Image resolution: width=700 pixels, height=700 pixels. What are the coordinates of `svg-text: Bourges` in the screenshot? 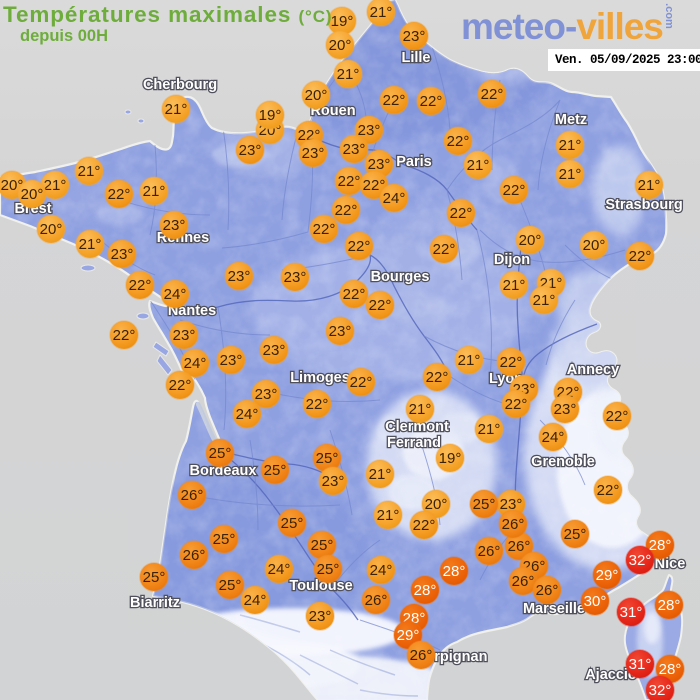 It's located at (400, 277).